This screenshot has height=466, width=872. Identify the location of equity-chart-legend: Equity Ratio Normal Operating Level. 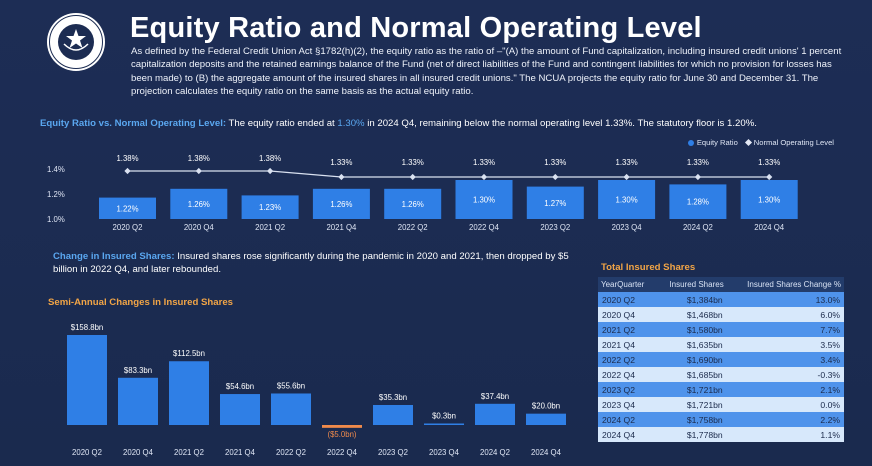
(760, 142).